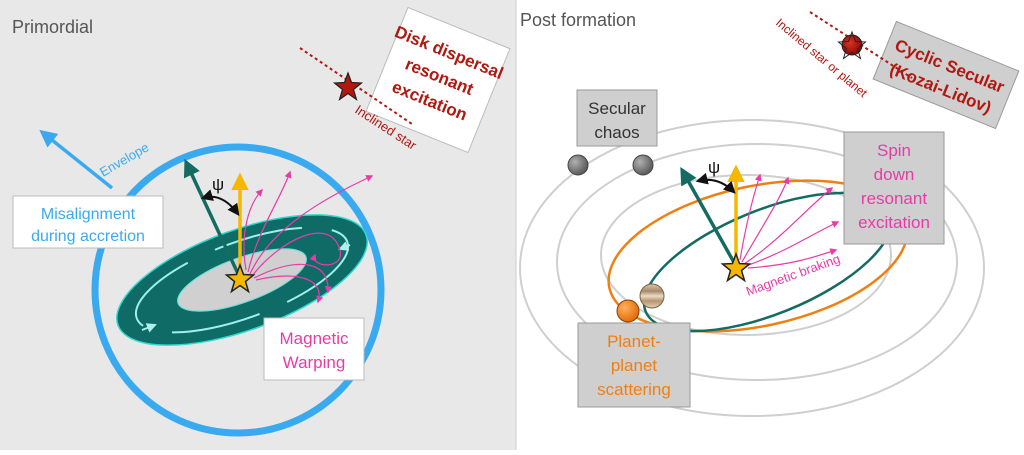 This screenshot has width=1024, height=455. What do you see at coordinates (616, 132) in the screenshot?
I see `secular-chaos-line2: chaos` at bounding box center [616, 132].